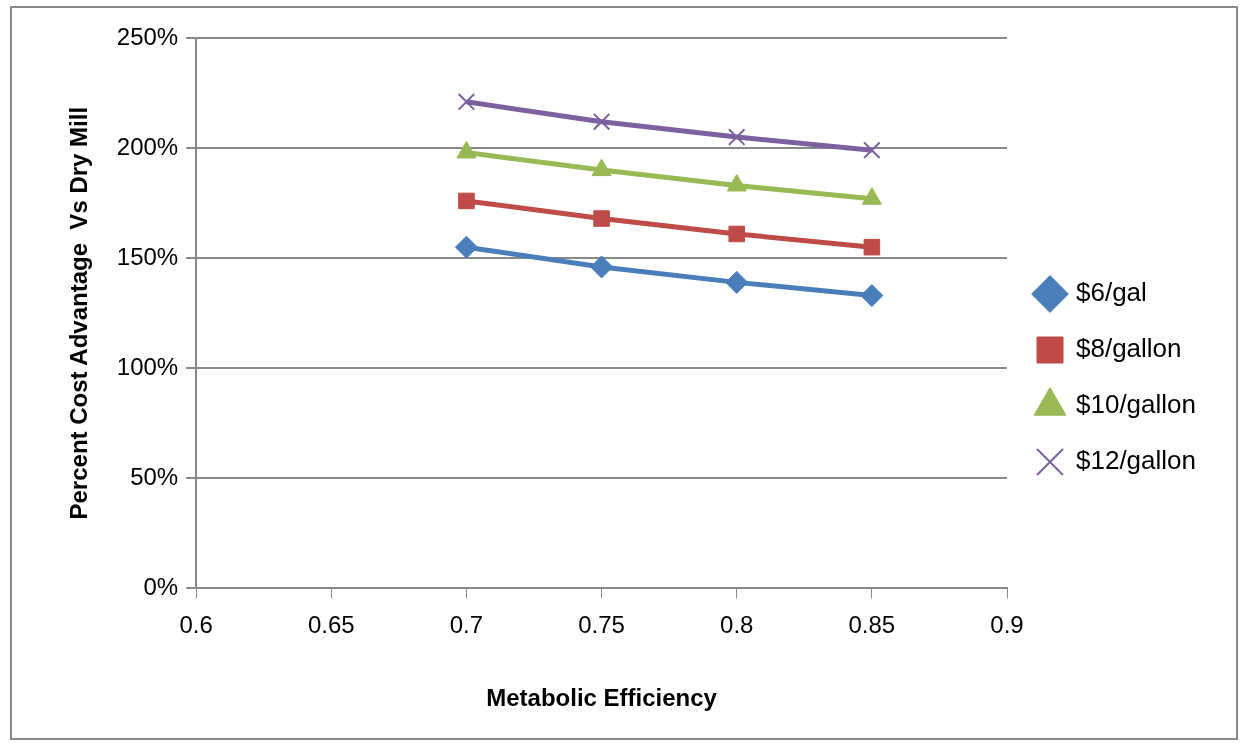 The height and width of the screenshot is (748, 1247). What do you see at coordinates (147, 146) in the screenshot?
I see `y-tick-label: 200%` at bounding box center [147, 146].